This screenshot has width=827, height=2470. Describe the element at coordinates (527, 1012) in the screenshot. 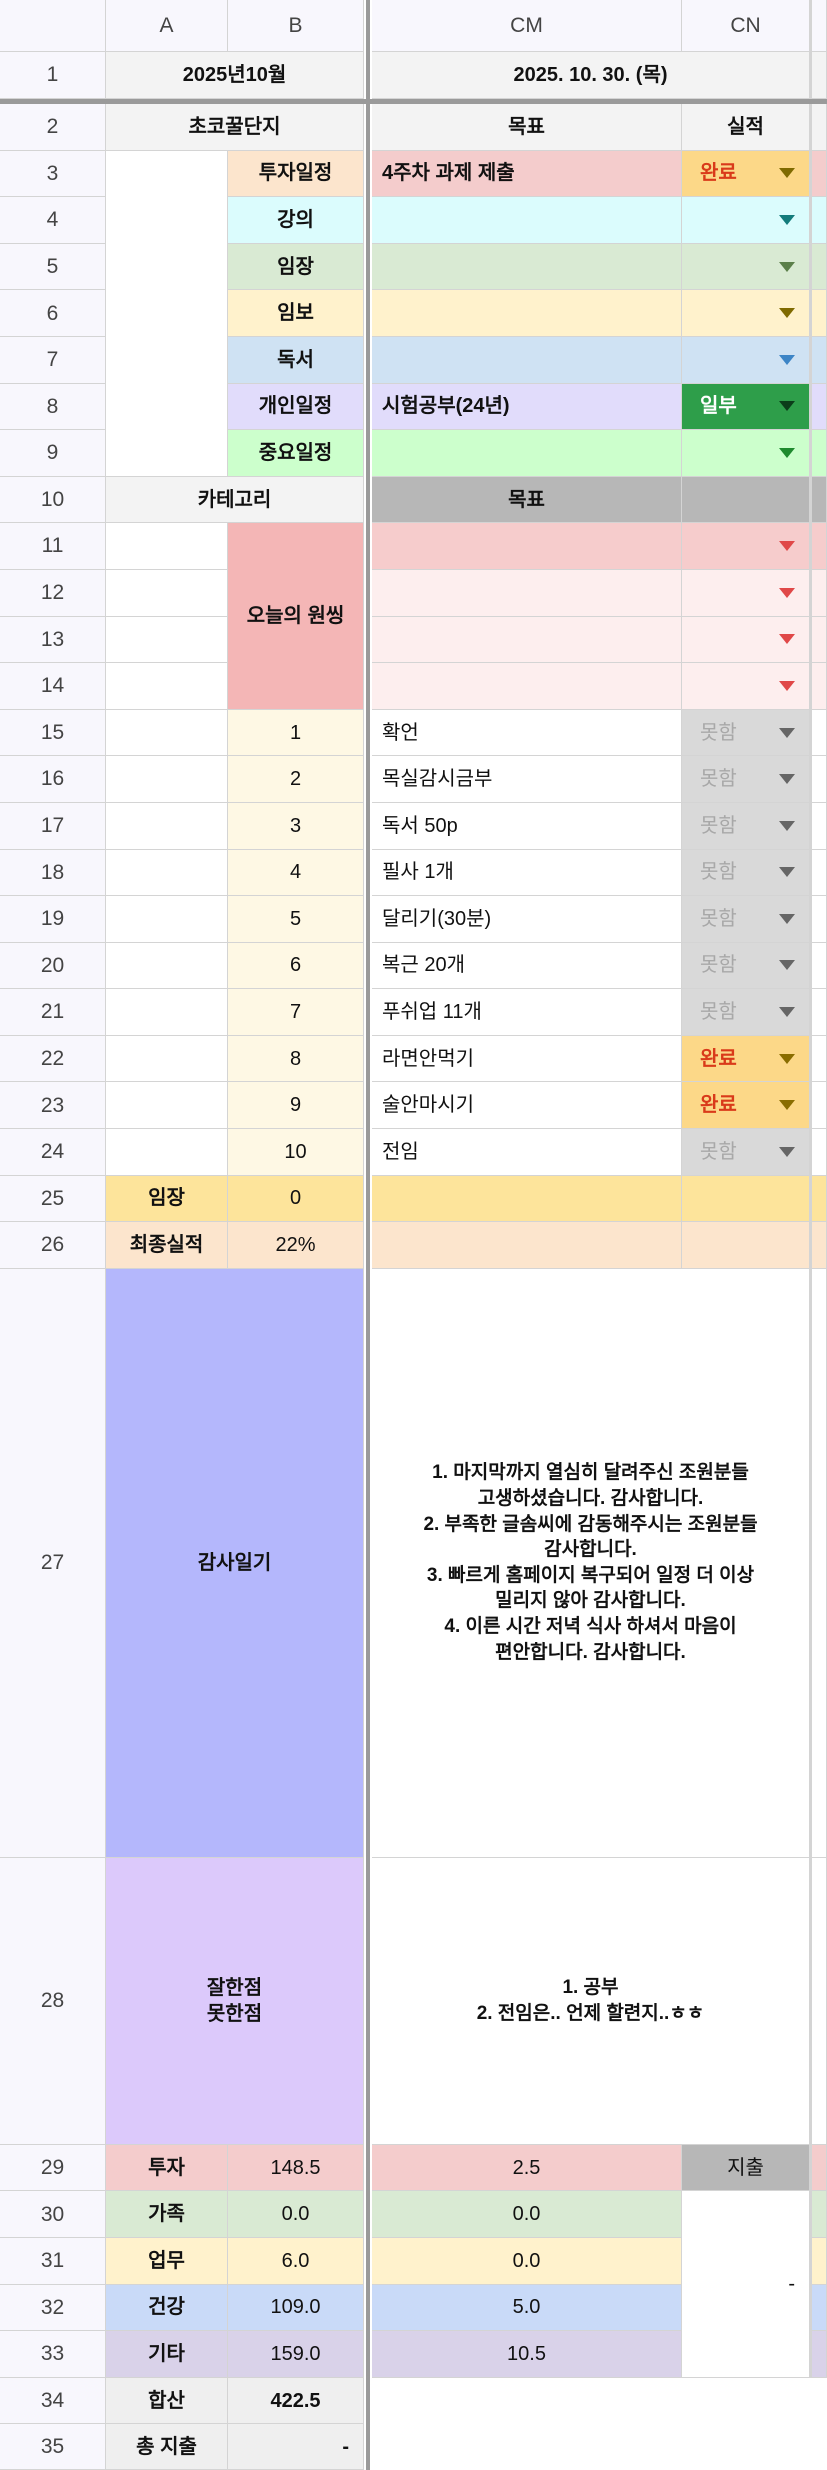

I see `task-goal: 푸쉬업 11개` at that location.